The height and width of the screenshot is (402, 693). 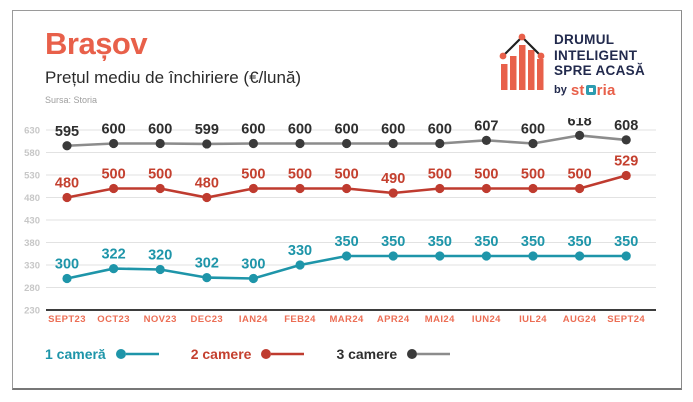 What do you see at coordinates (393, 319) in the screenshot?
I see `x-tick-label: APR24` at bounding box center [393, 319].